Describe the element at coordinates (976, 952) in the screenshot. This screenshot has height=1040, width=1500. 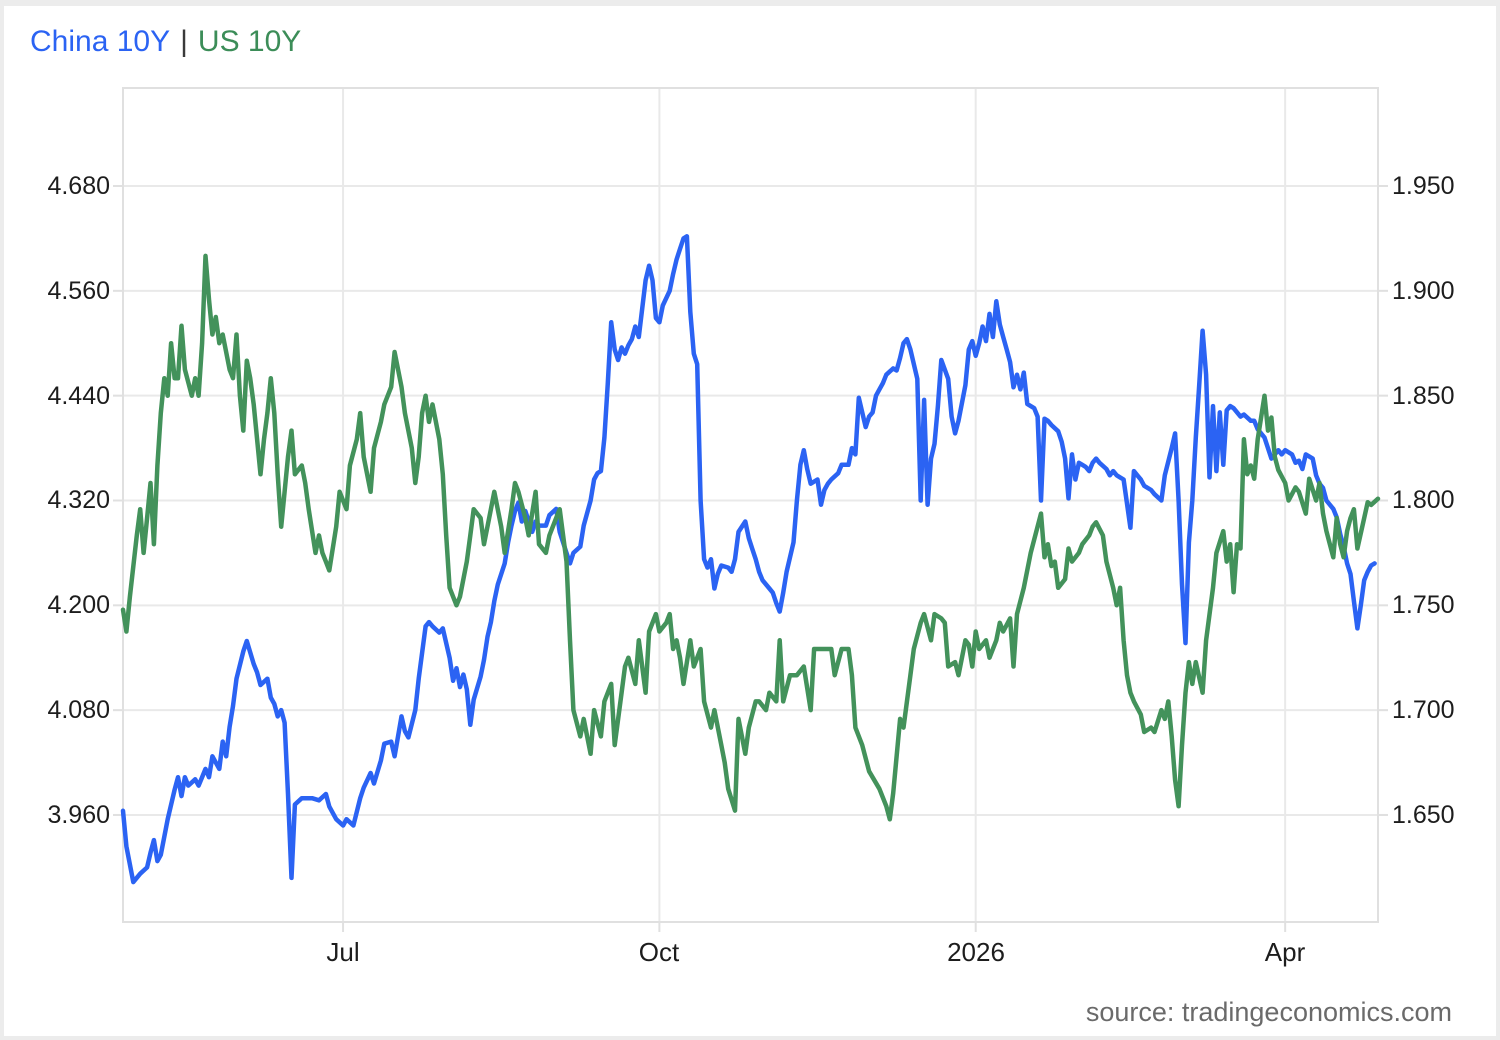
I see `x-axis-tick-label-2026: 2026` at that location.